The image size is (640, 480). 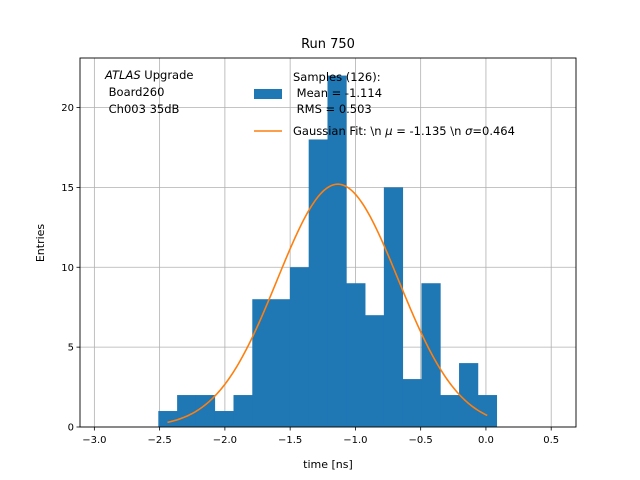 What do you see at coordinates (486, 440) in the screenshot?
I see `x-tick-label: 0.0` at bounding box center [486, 440].